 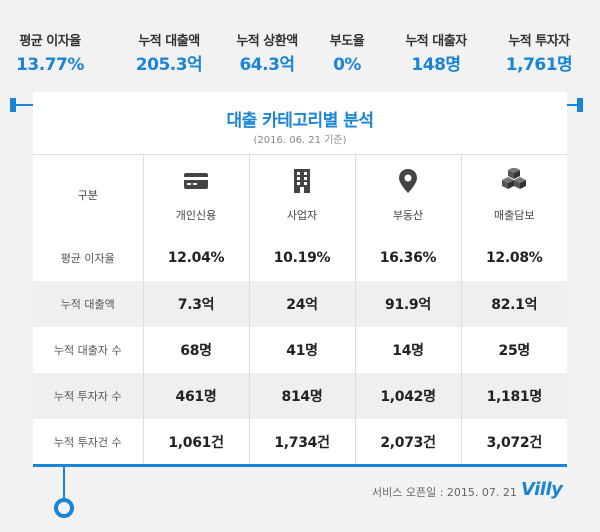 What do you see at coordinates (196, 215) in the screenshot?
I see `column-label: 개인신용` at bounding box center [196, 215].